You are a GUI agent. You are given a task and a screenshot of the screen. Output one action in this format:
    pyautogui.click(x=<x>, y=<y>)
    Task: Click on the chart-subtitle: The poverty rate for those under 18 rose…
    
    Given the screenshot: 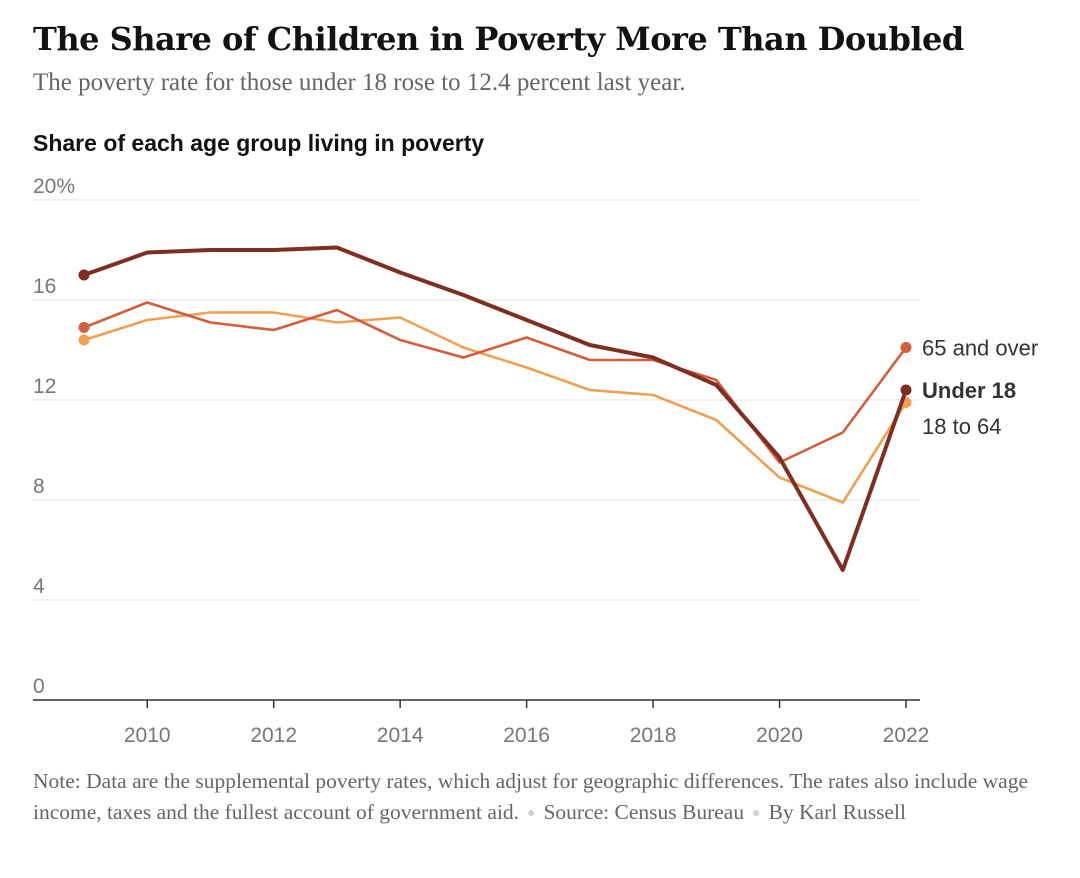 What is the action you would take?
    pyautogui.click(x=359, y=82)
    